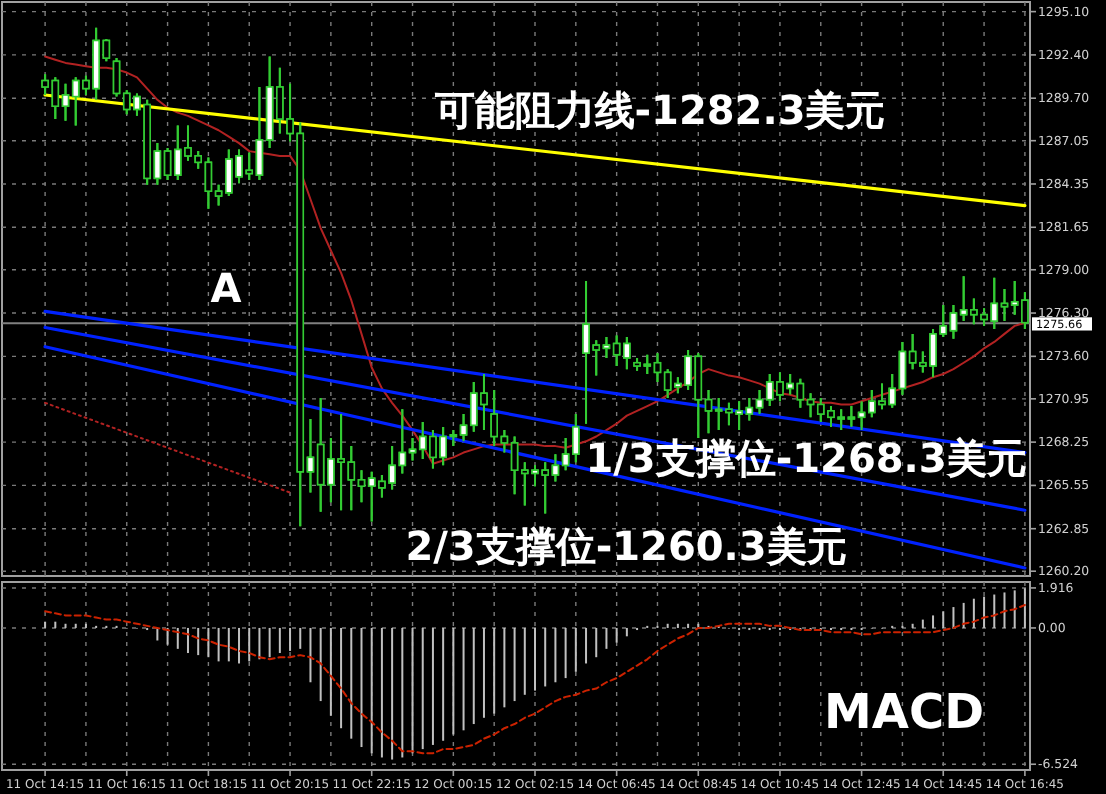 This screenshot has width=1106, height=794. What do you see at coordinates (659, 110) in the screenshot?
I see `annotation: 可能阻力线-1282.3美元` at bounding box center [659, 110].